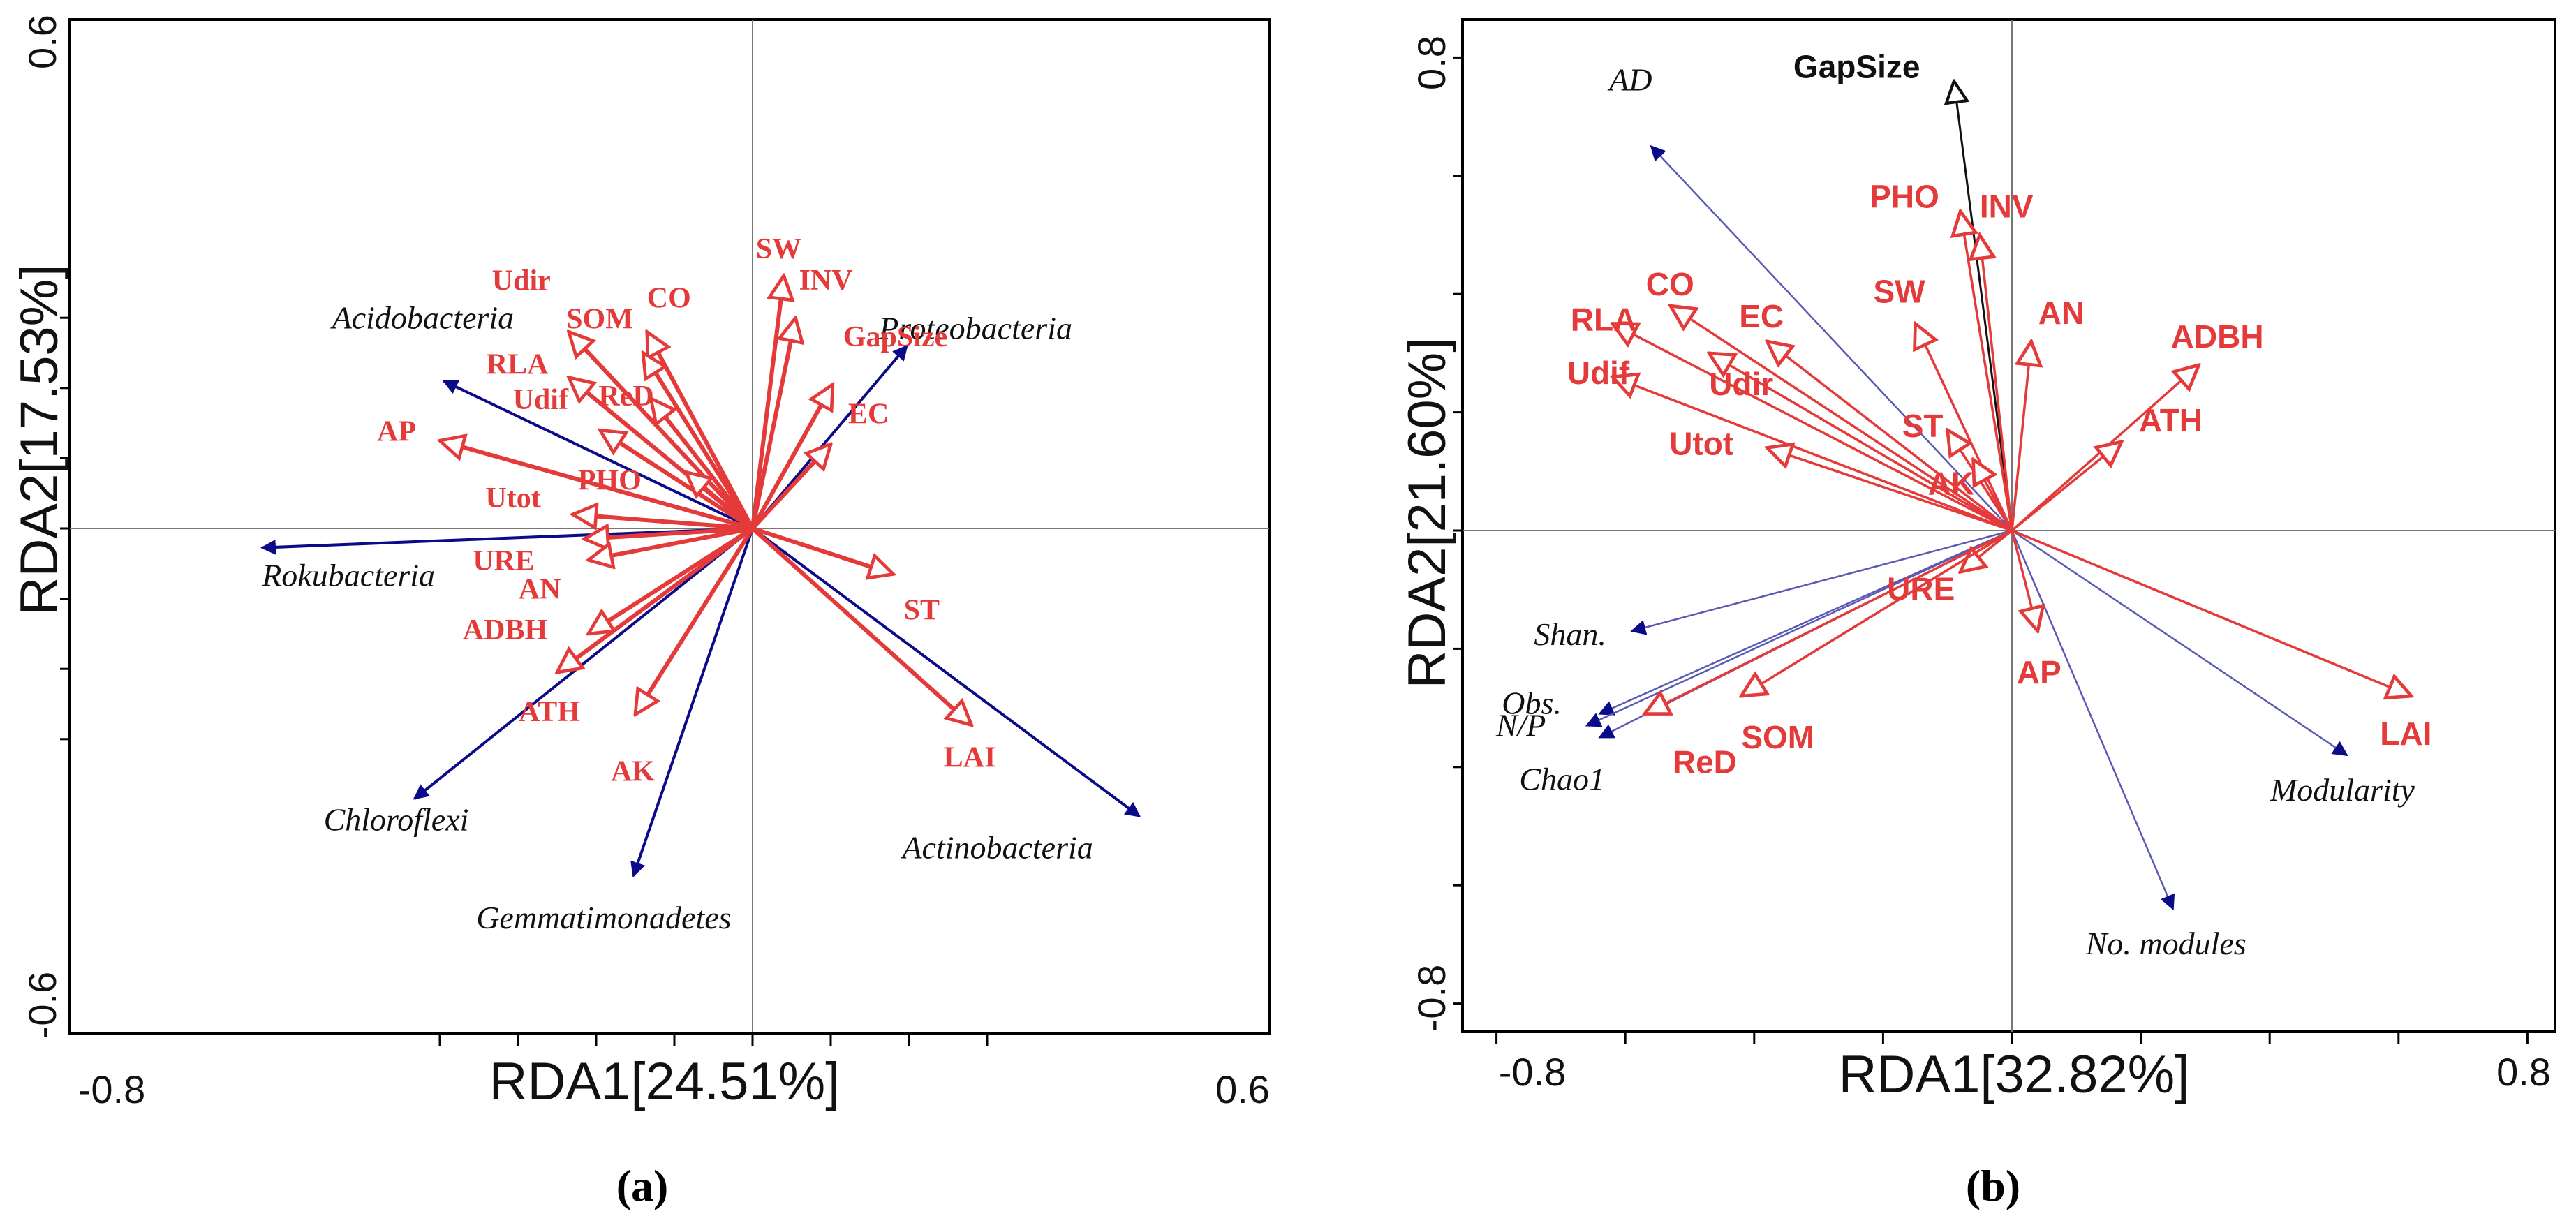 This screenshot has width=2576, height=1223. I want to click on panel-b-label-co: CO, so click(1670, 284).